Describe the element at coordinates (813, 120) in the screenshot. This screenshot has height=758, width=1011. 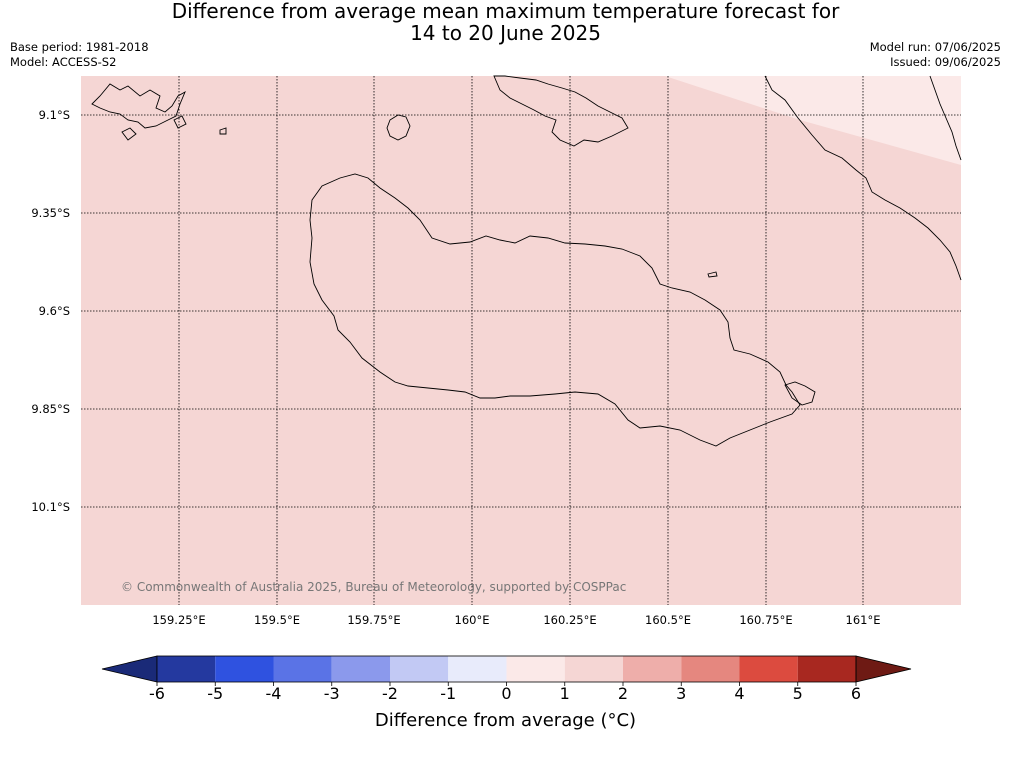
I see `lighter-region` at that location.